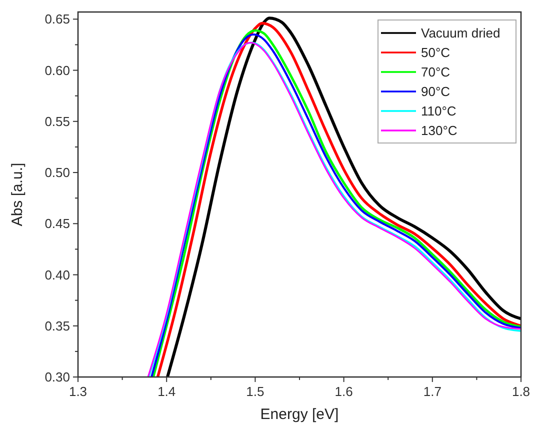 The width and height of the screenshot is (533, 427). I want to click on legend-label: Vacuum dried, so click(460, 33).